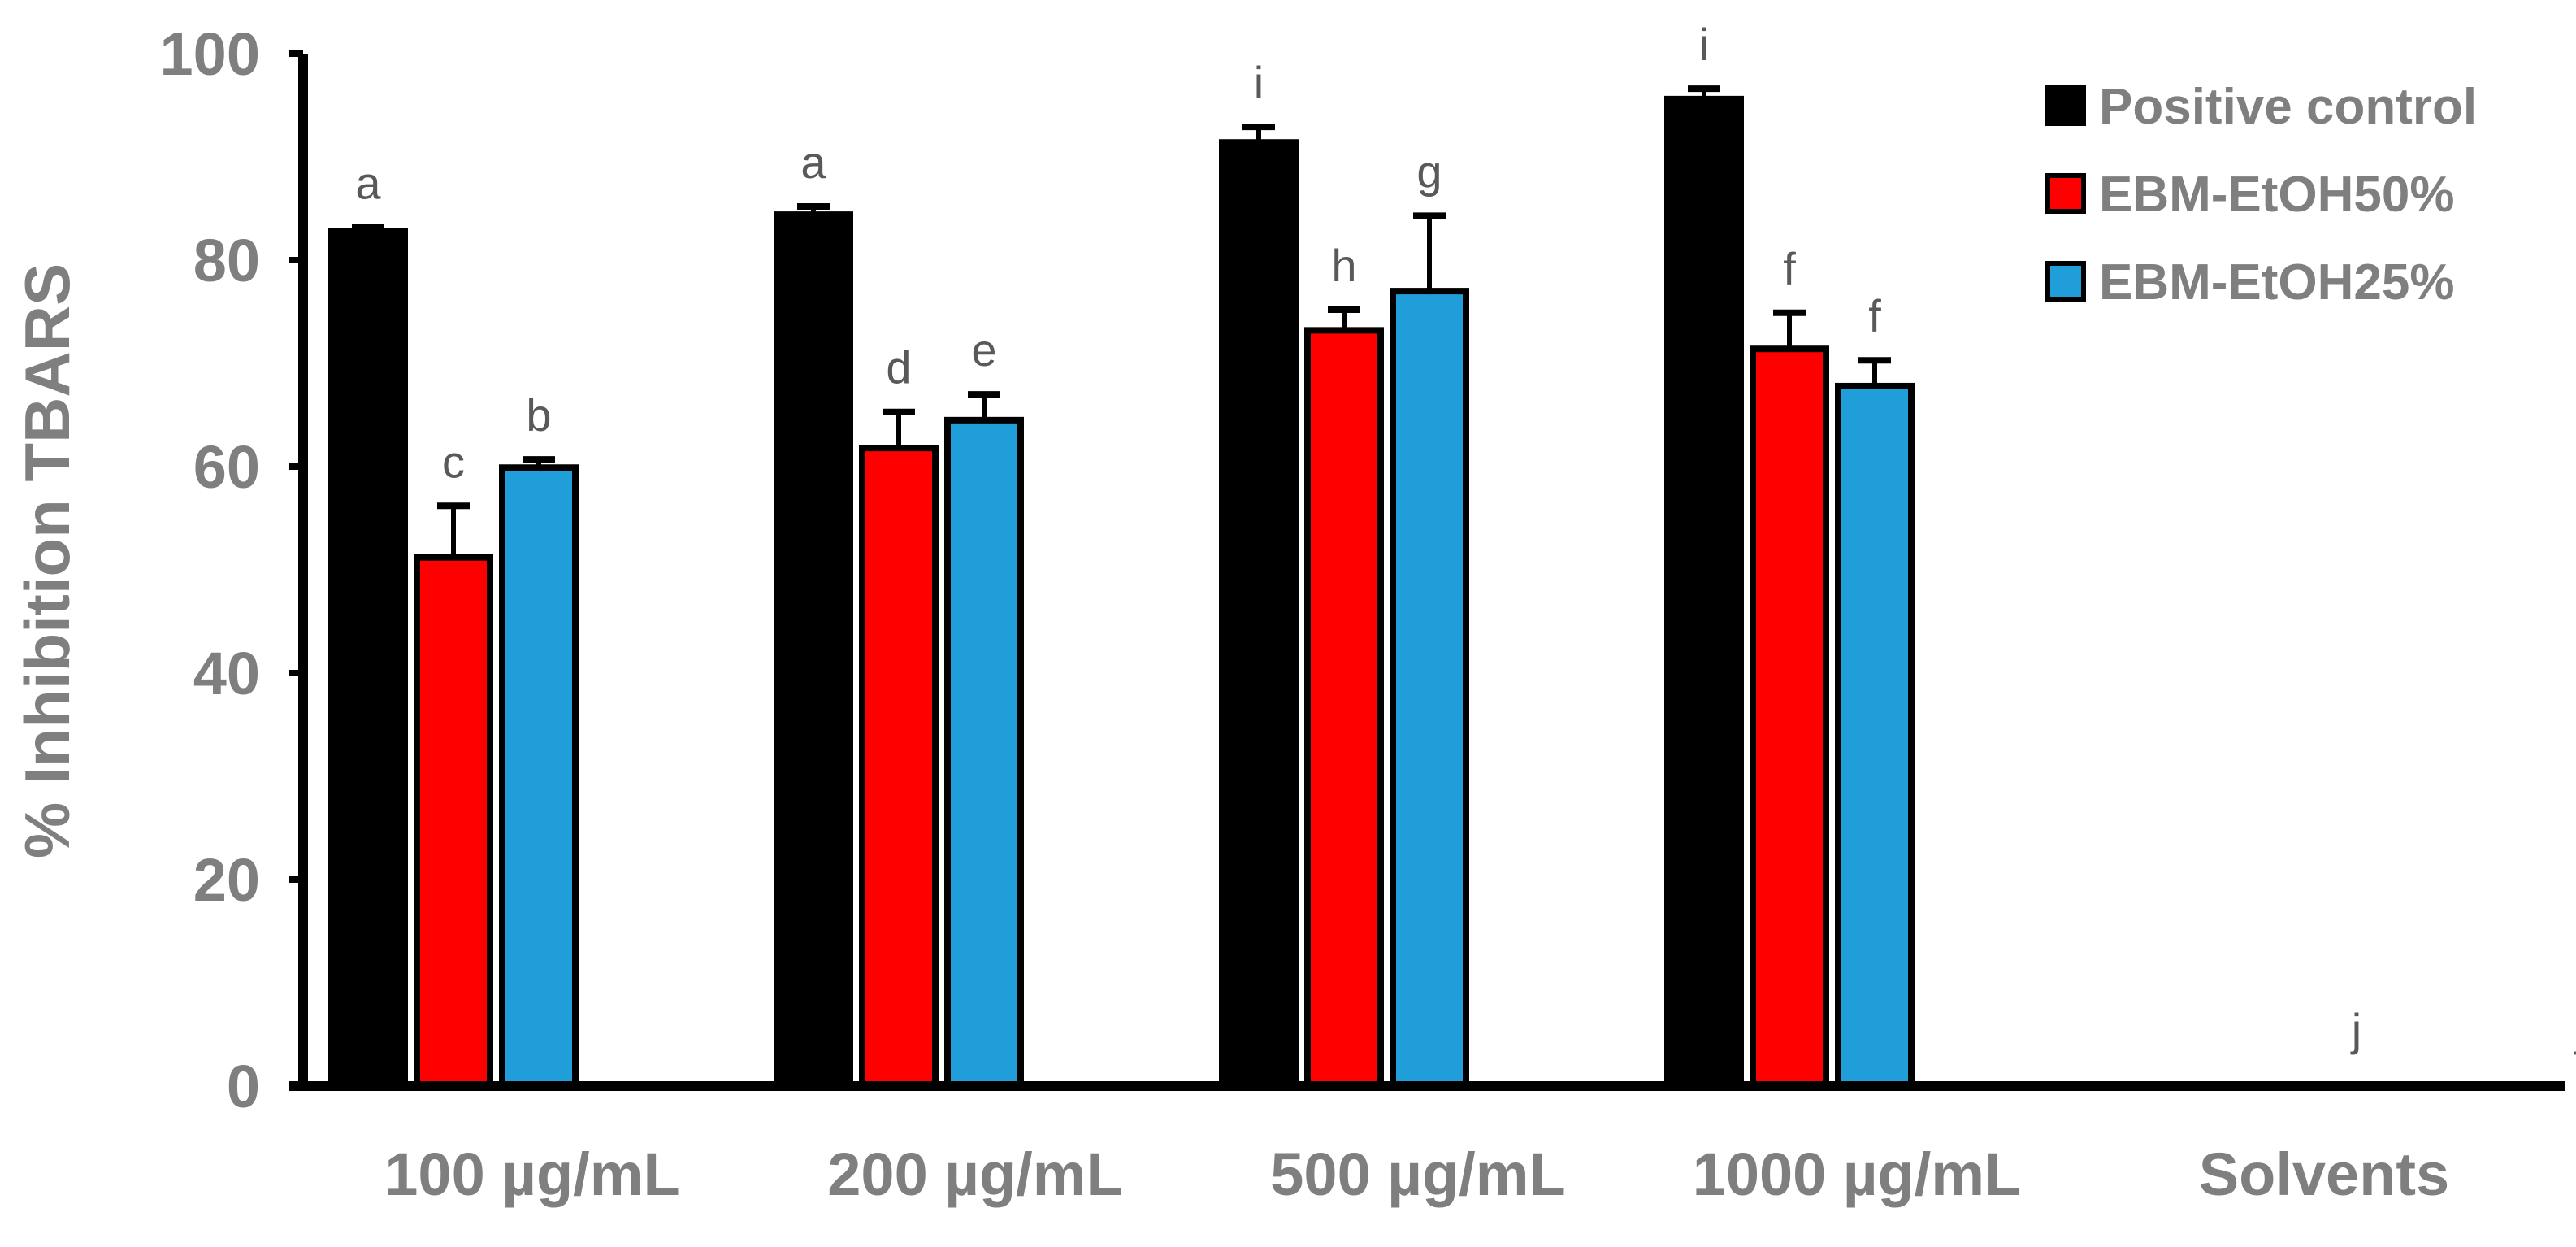  I want to click on legend-swatch-ebm-etoh25, so click(2065, 281).